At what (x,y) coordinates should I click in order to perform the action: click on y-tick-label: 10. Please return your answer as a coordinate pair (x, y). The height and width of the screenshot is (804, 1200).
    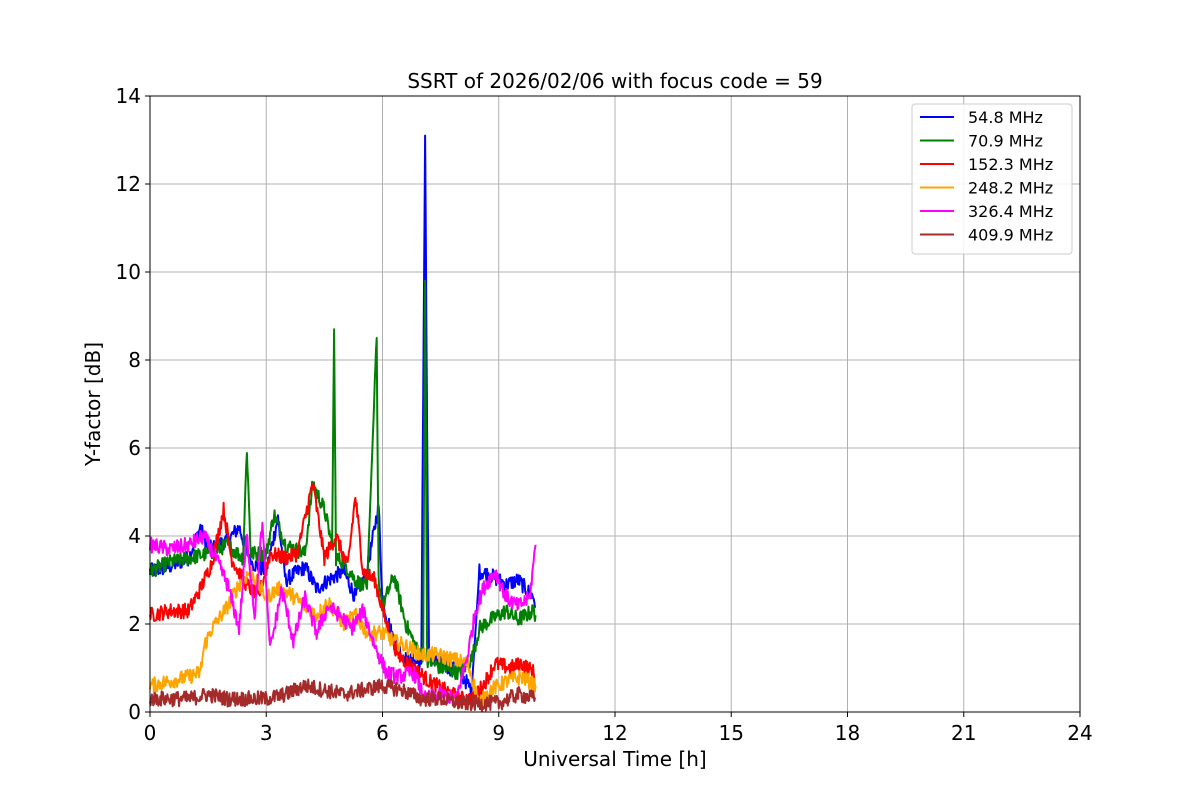
    Looking at the image, I should click on (128, 272).